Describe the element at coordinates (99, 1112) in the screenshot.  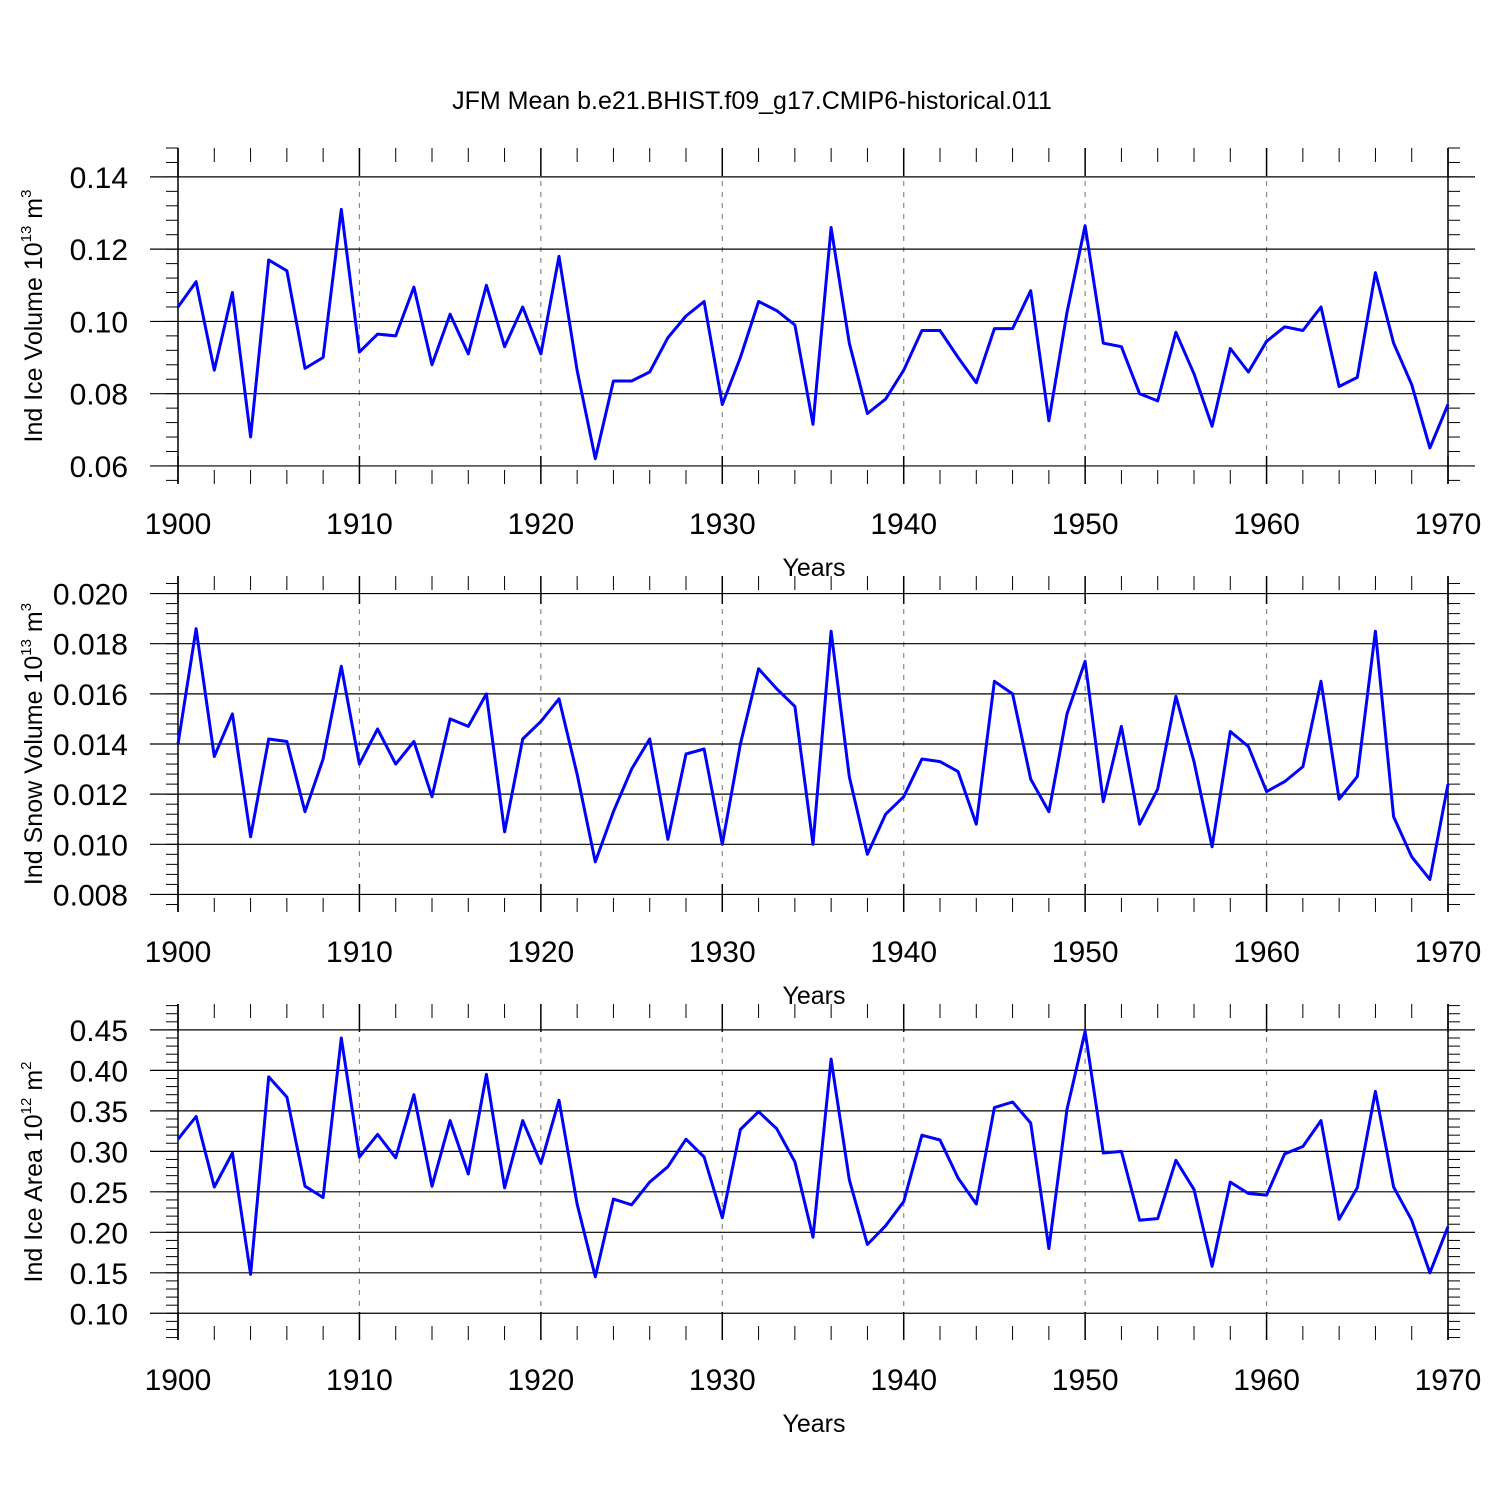
I see `y-tick-label: 0.35` at that location.